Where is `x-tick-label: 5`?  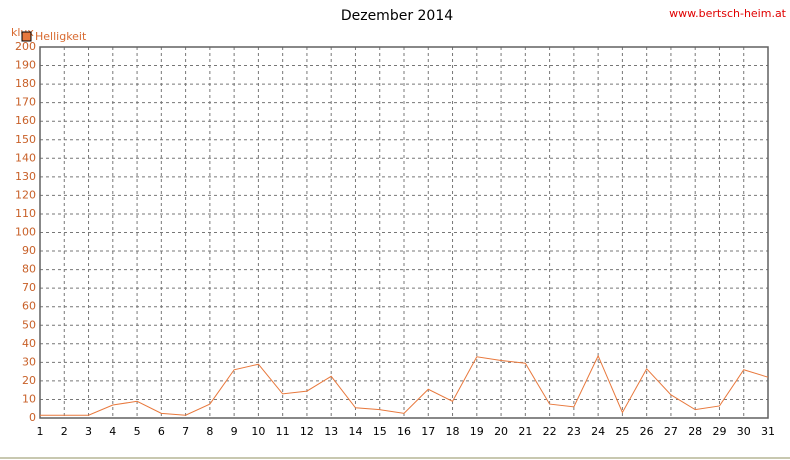
x-tick-label: 5 is located at coordinates (137, 431).